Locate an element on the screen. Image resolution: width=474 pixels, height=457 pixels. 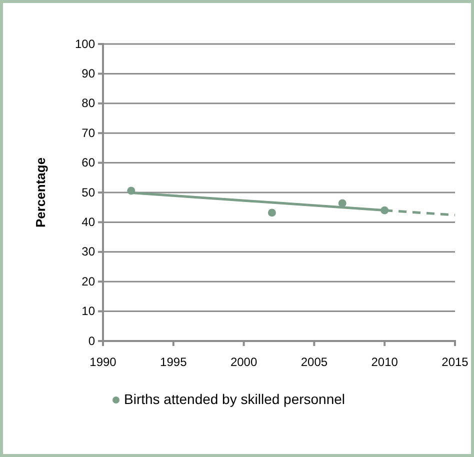
x-tick-label: 2005 is located at coordinates (314, 361).